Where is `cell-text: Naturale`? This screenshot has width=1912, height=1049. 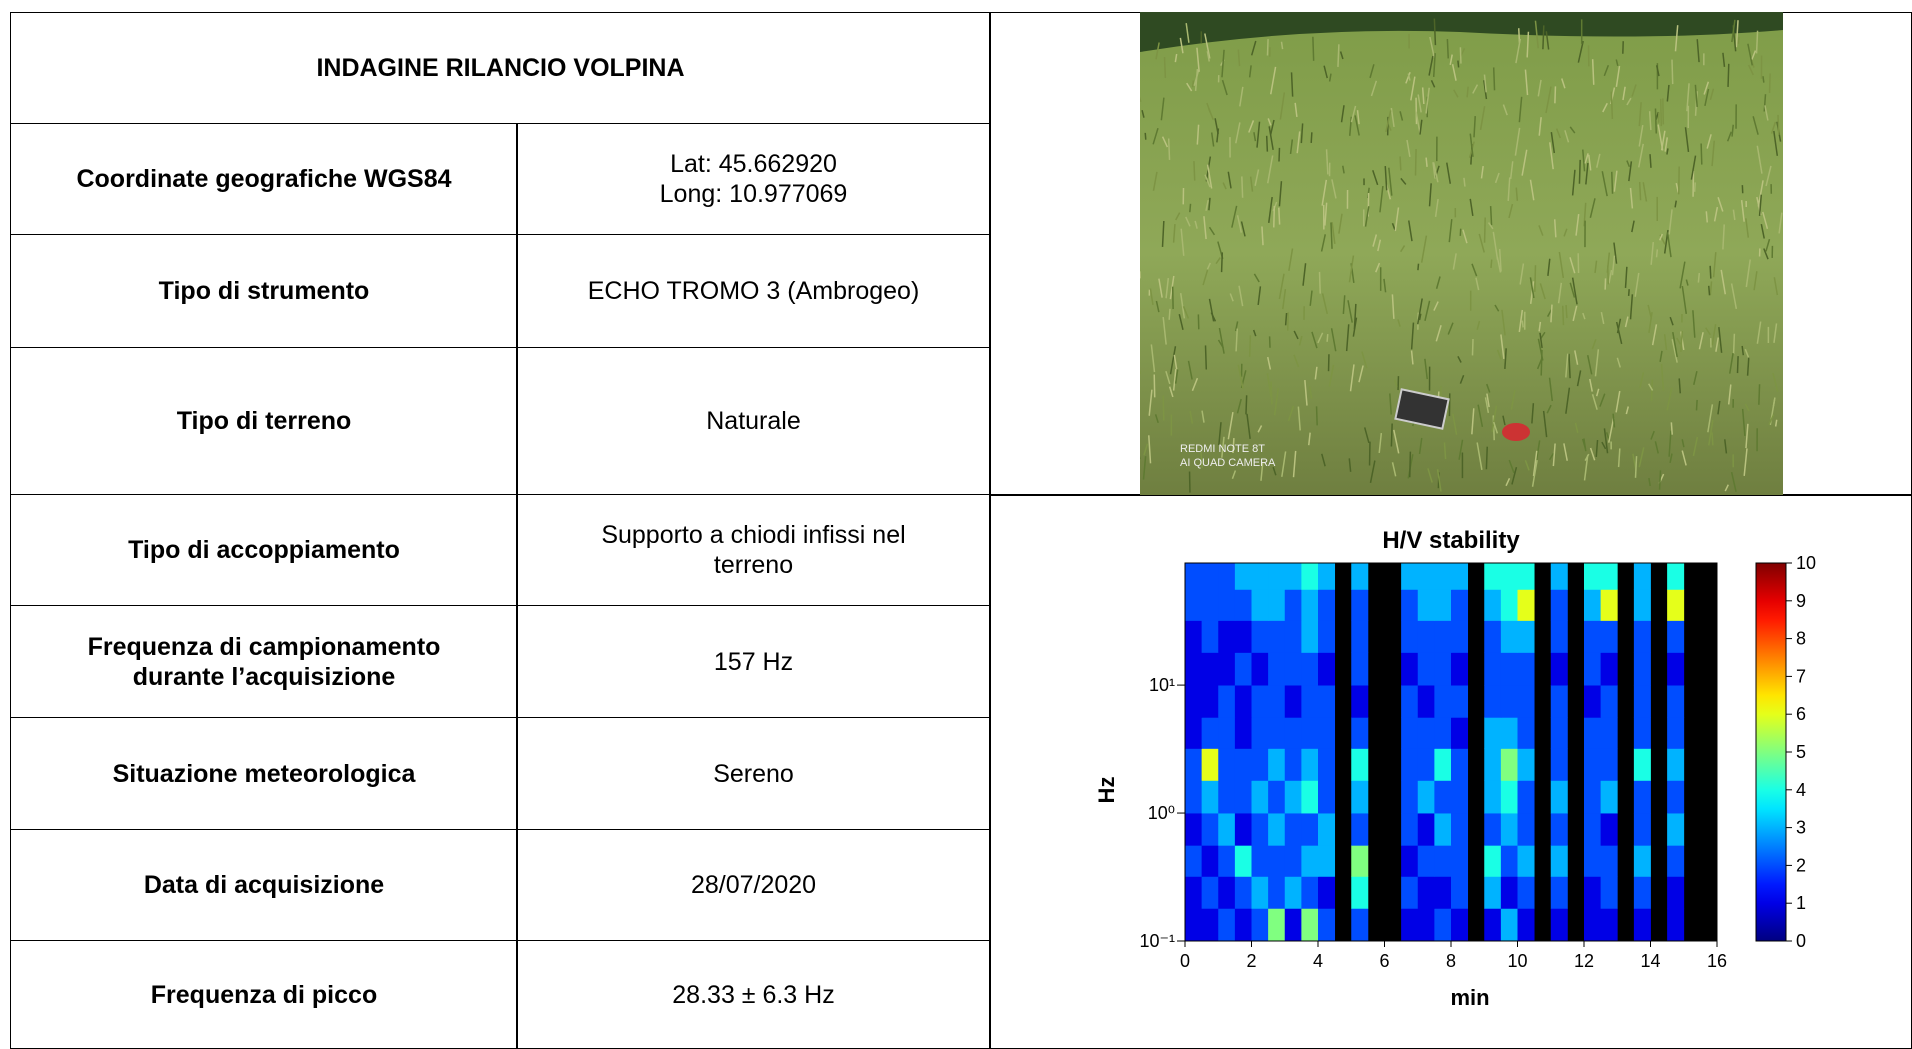 cell-text: Naturale is located at coordinates (753, 421).